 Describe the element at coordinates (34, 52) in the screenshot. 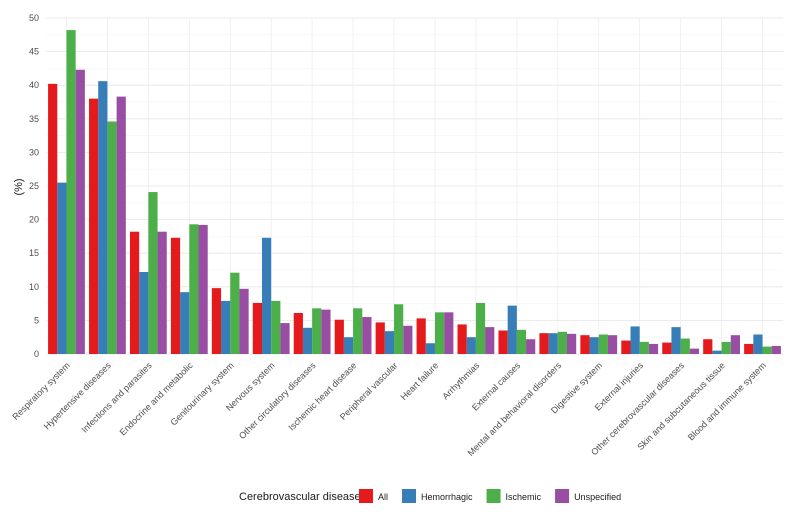

I see `y-tick-label: 45` at that location.